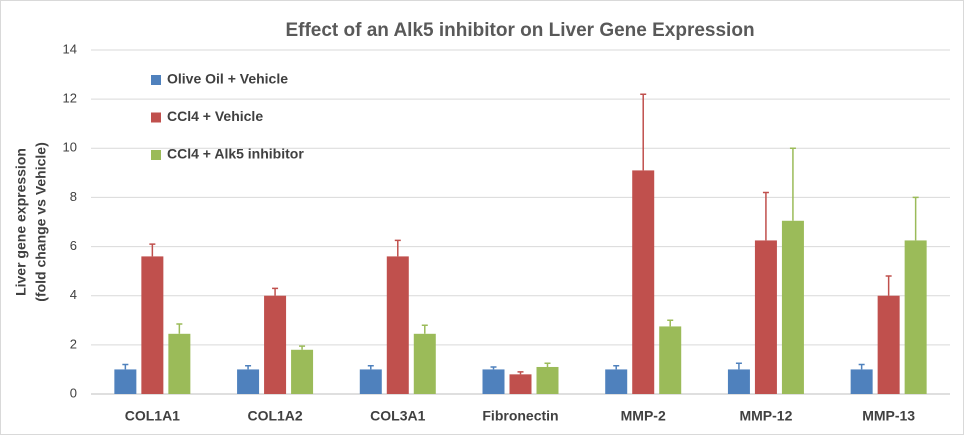 The width and height of the screenshot is (964, 435). What do you see at coordinates (73, 343) in the screenshot?
I see `y-tick-label: 2` at bounding box center [73, 343].